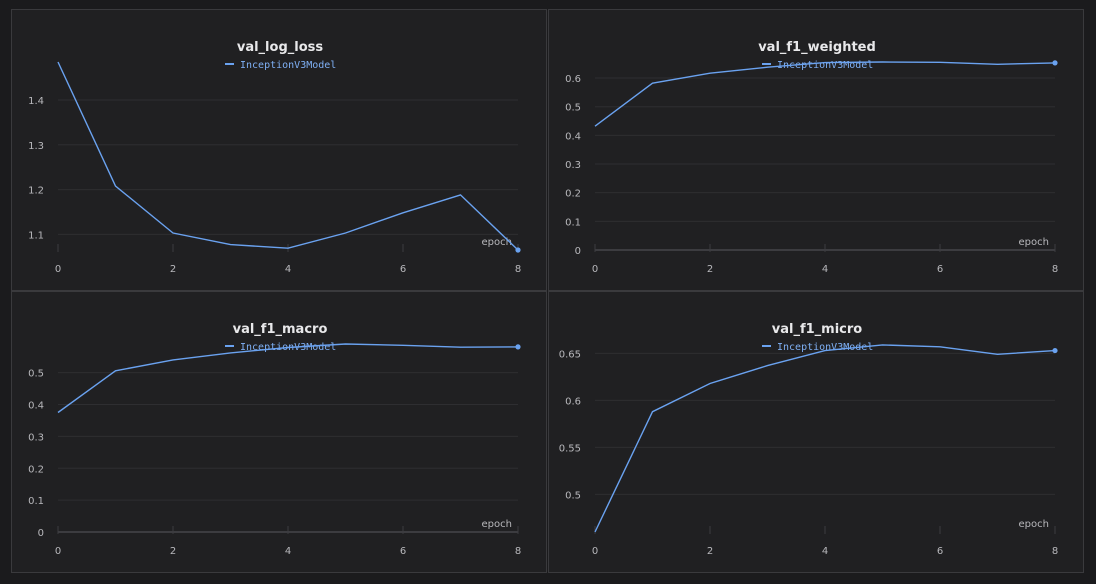 This screenshot has height=584, width=1096. What do you see at coordinates (36, 101) in the screenshot?
I see `y-tick-label: 1.4` at bounding box center [36, 101].